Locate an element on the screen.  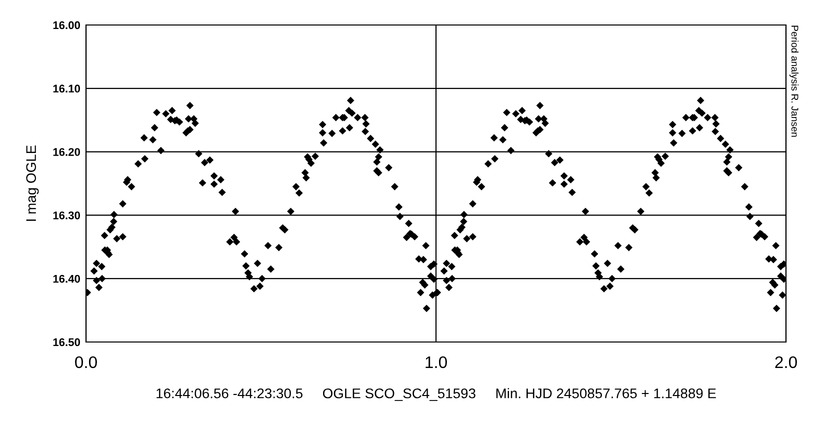
y-tick-label: 16.10 is located at coordinates (66, 88).